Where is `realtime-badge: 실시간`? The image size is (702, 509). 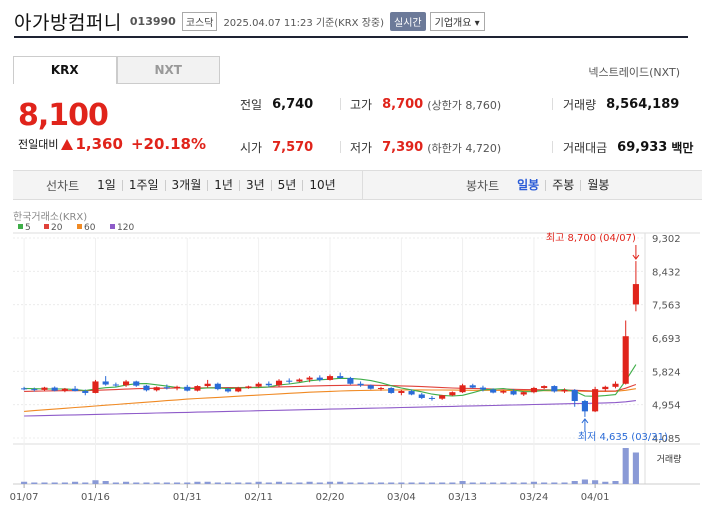 realtime-badge: 실시간 is located at coordinates (408, 21).